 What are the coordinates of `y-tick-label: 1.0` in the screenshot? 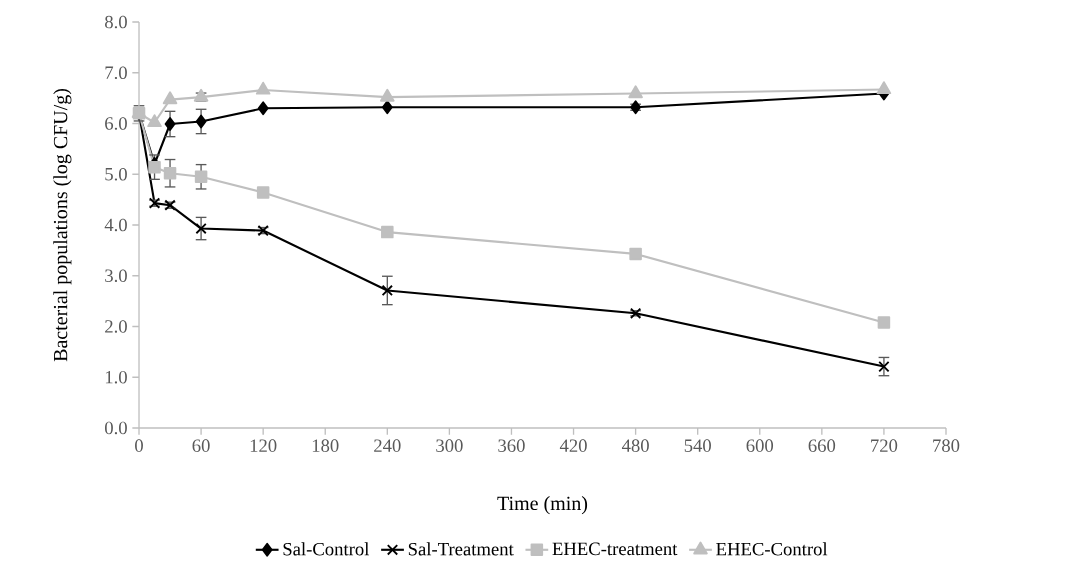 It's located at (116, 377).